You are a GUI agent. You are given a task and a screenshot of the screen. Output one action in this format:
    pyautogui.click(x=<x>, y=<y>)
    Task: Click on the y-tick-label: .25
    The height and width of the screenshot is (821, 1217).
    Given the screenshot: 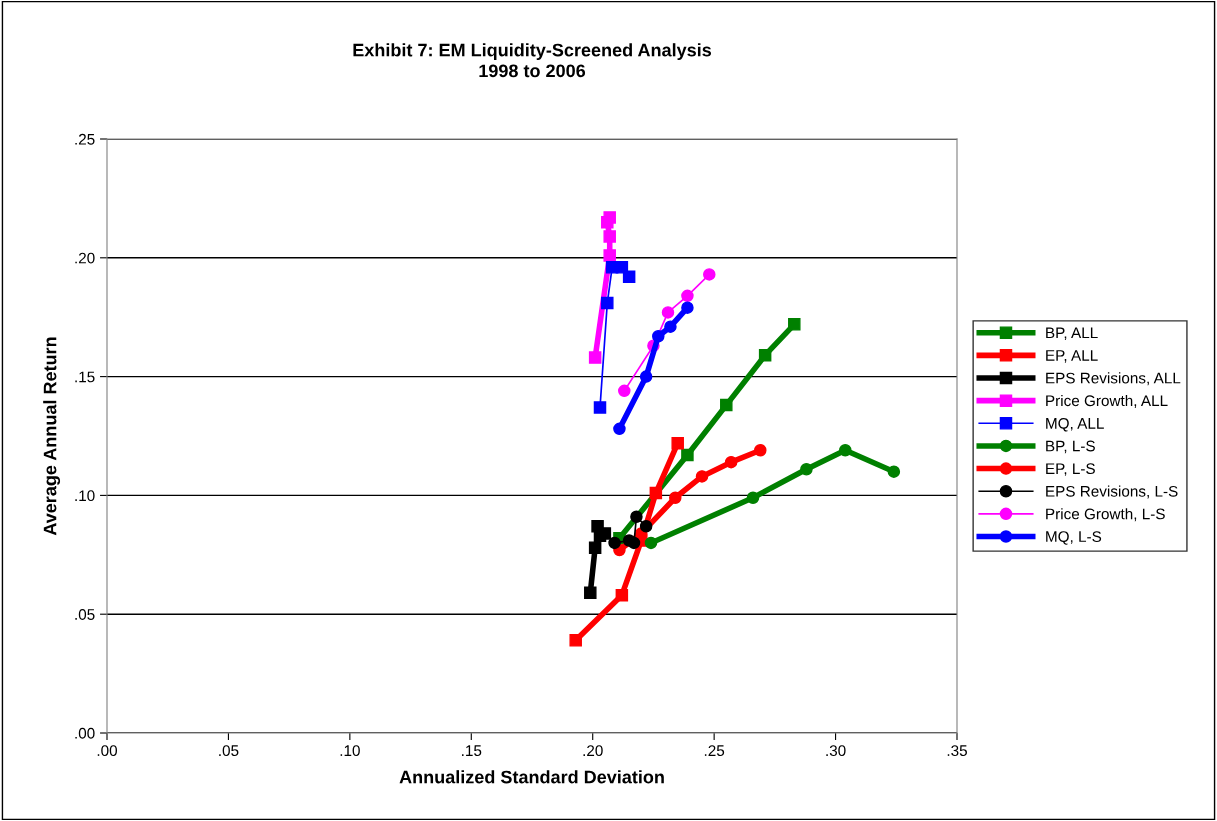 What is the action you would take?
    pyautogui.click(x=85, y=139)
    